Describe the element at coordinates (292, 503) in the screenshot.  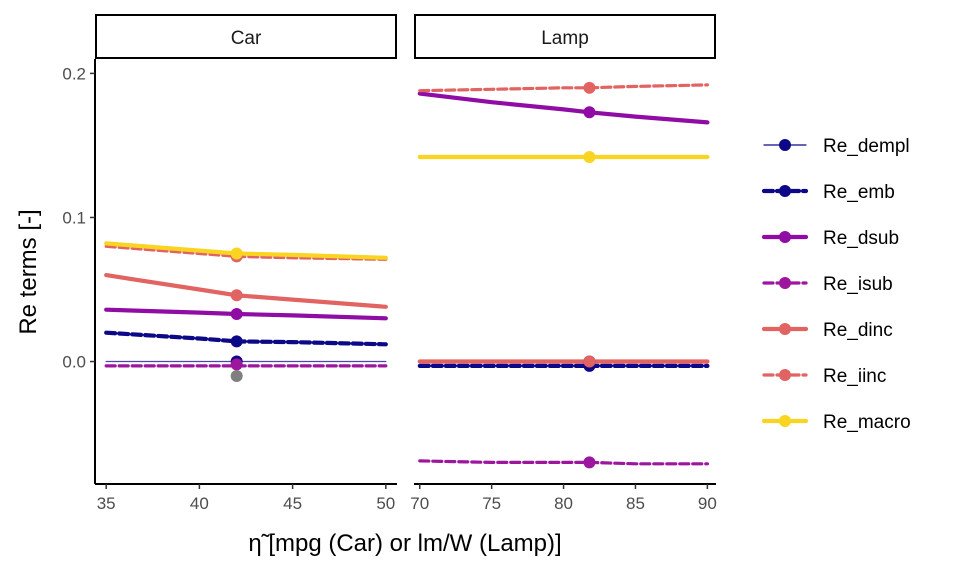
I see `x-tick-label: 45` at that location.